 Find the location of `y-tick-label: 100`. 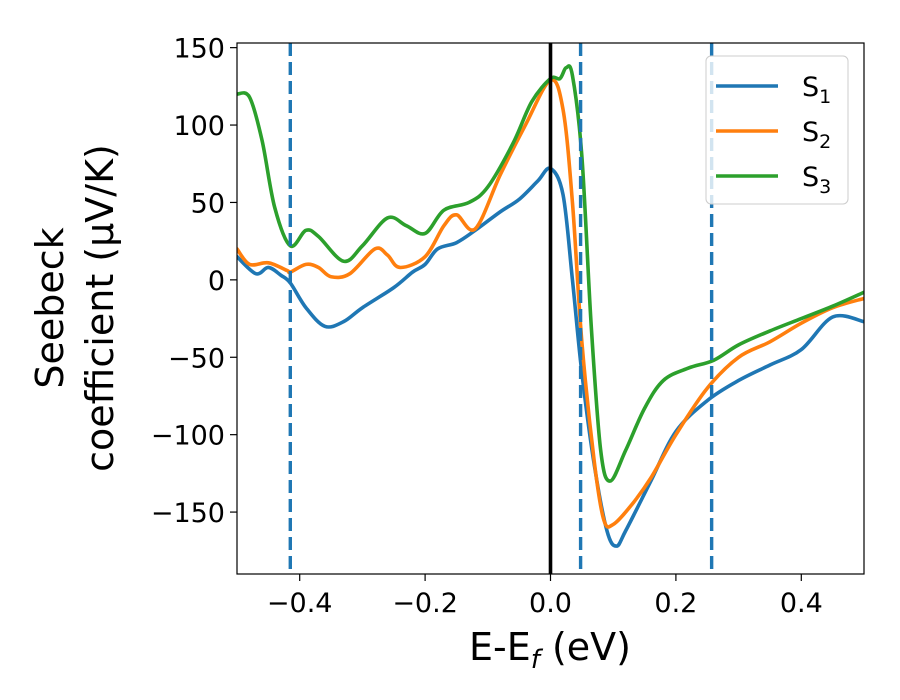

y-tick-label: 100 is located at coordinates (199, 126).